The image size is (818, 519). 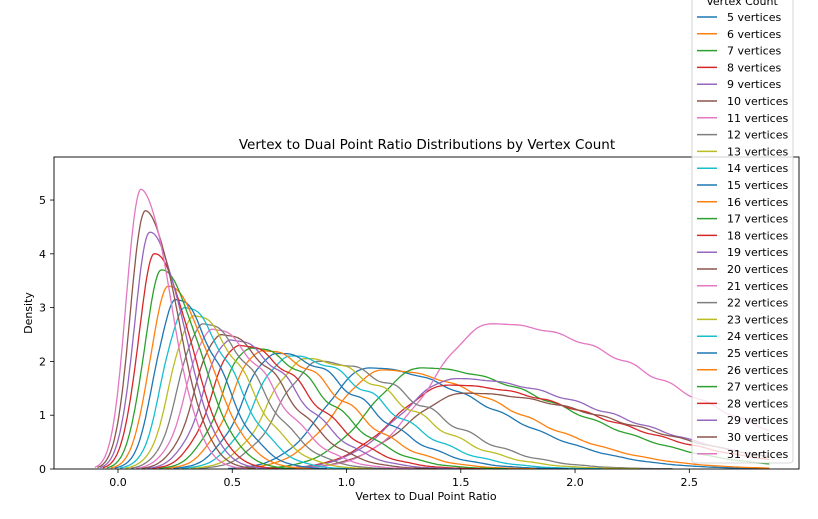 What do you see at coordinates (757, 454) in the screenshot?
I see `legend-item-label: 31 vertices` at bounding box center [757, 454].